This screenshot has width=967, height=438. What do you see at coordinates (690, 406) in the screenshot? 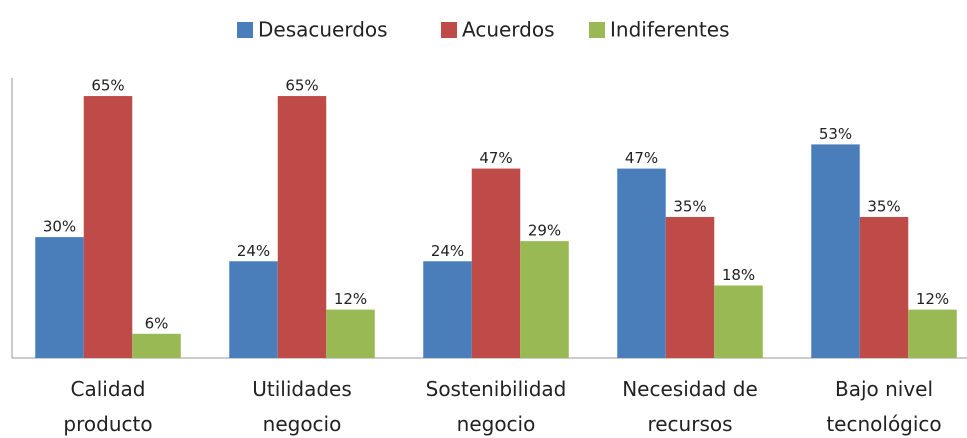
I see `x-tick-label: Necesidad de recursos` at bounding box center [690, 406].